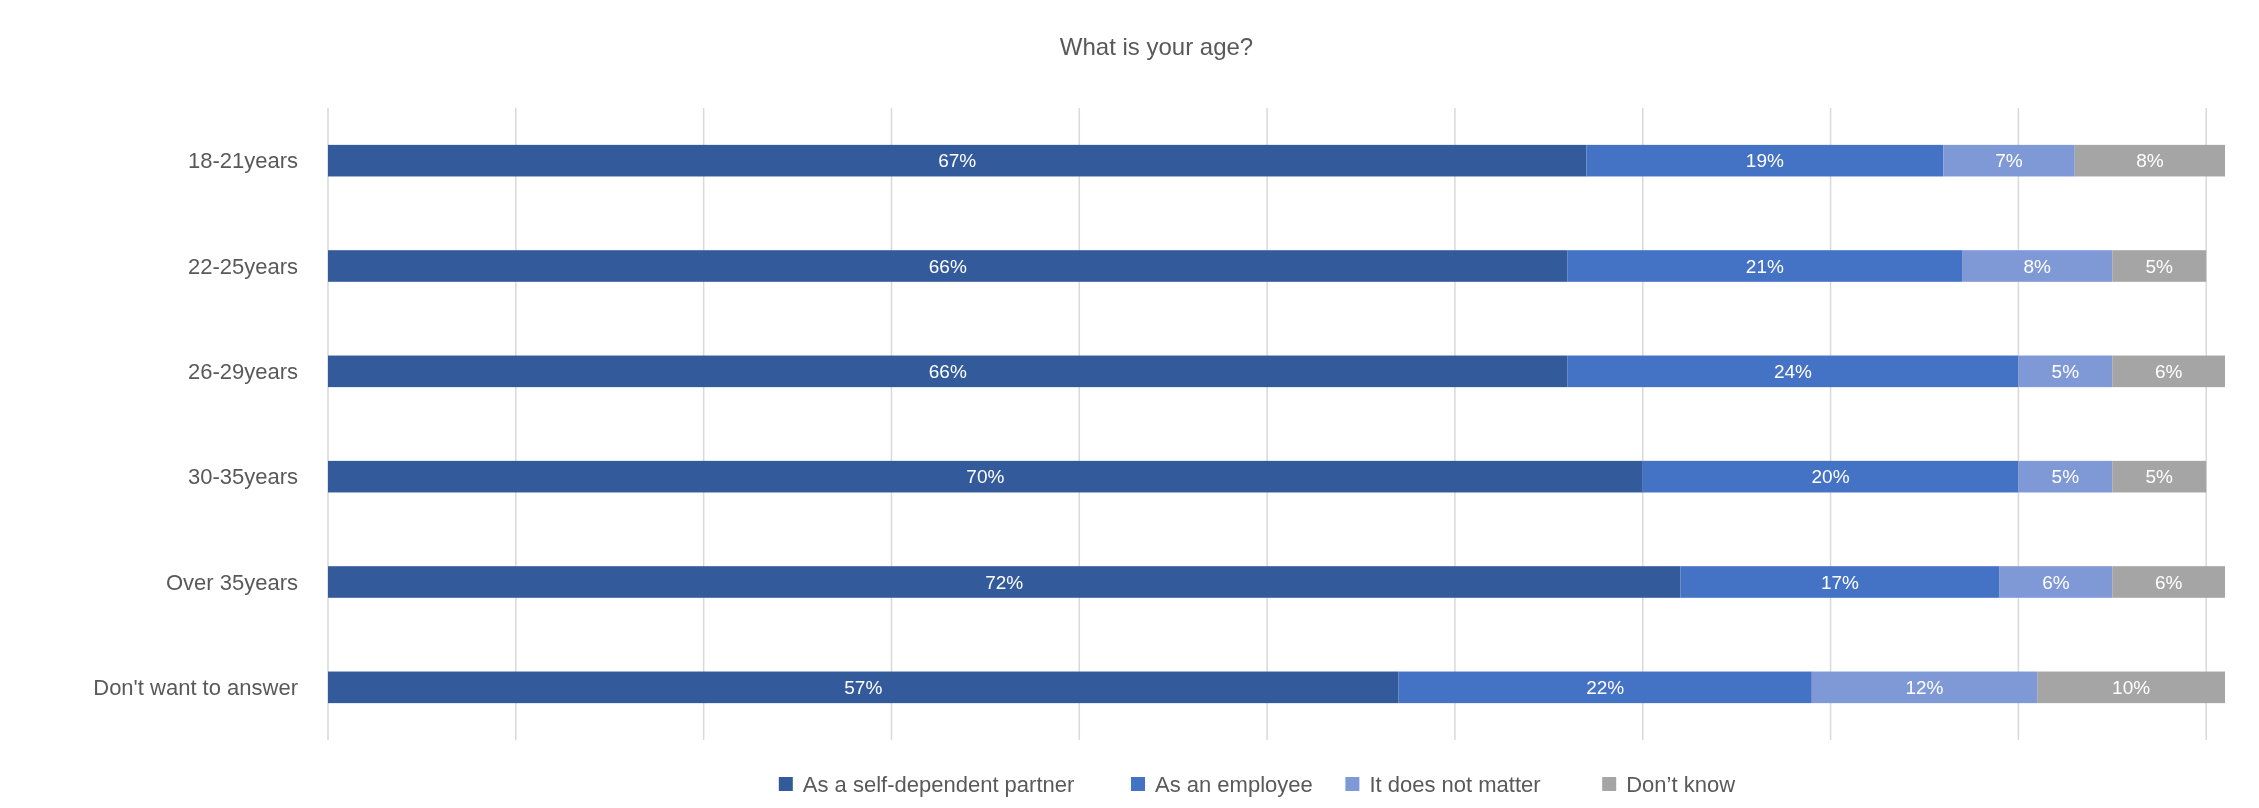 The image size is (2259, 808). I want to click on y-tick-label: 26-29years, so click(242, 372).